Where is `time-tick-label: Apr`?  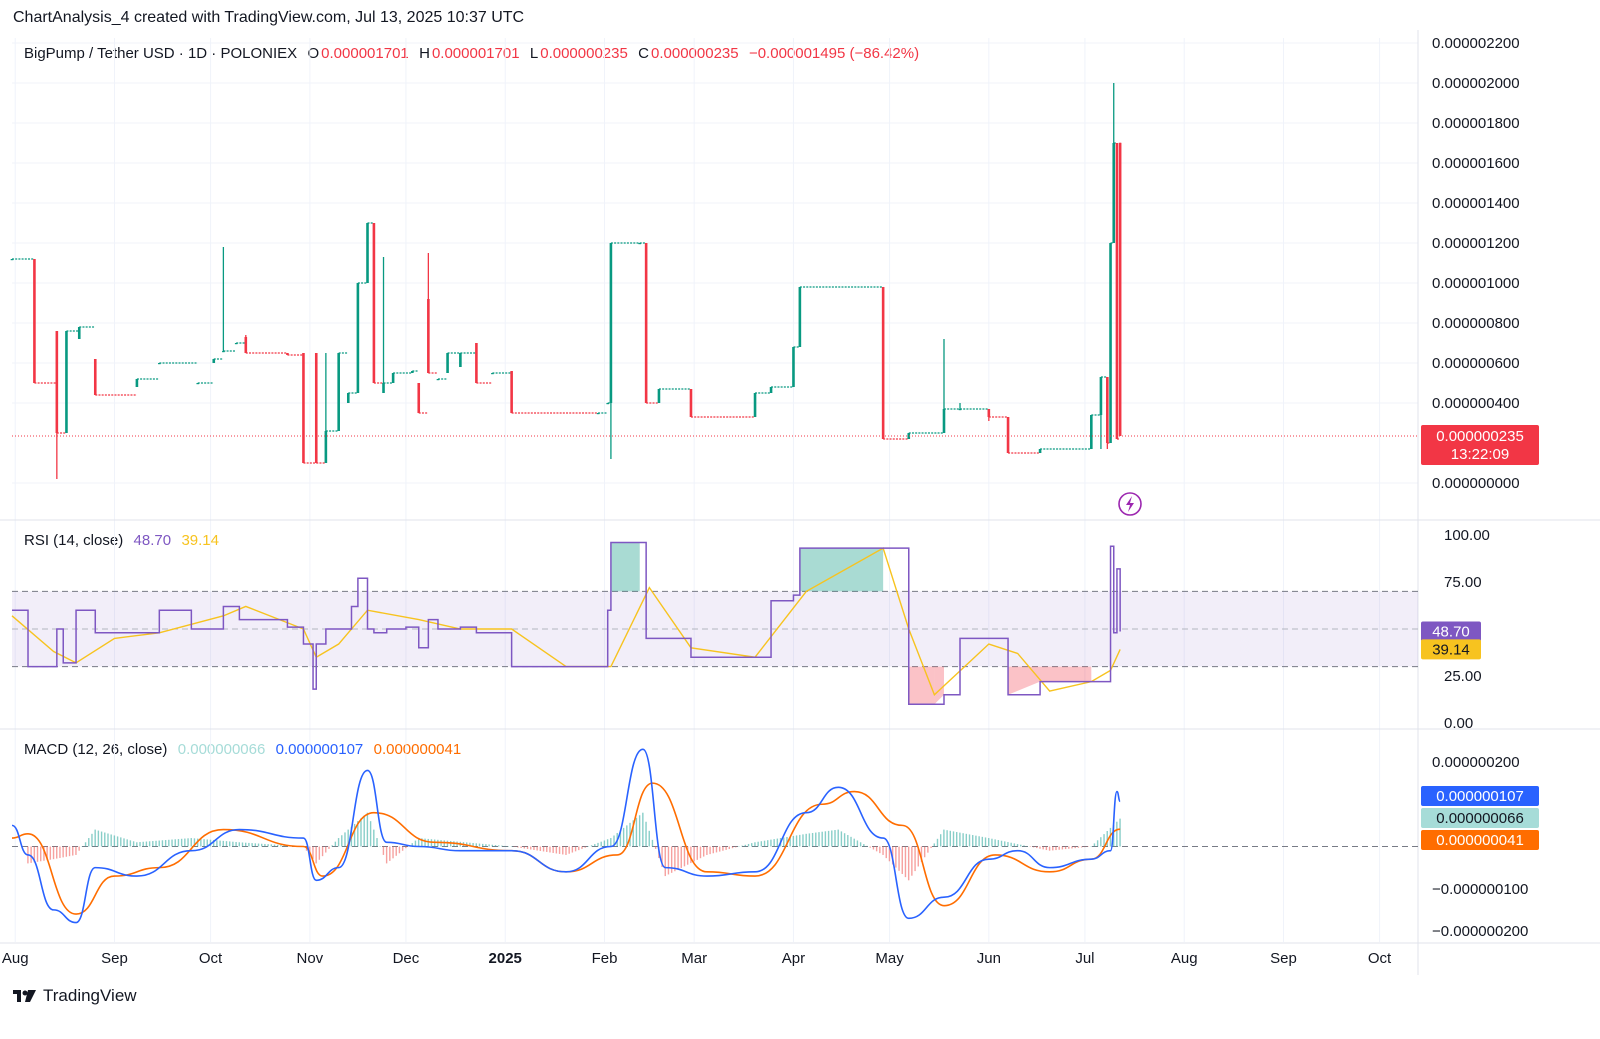
time-tick-label: Apr is located at coordinates (793, 958).